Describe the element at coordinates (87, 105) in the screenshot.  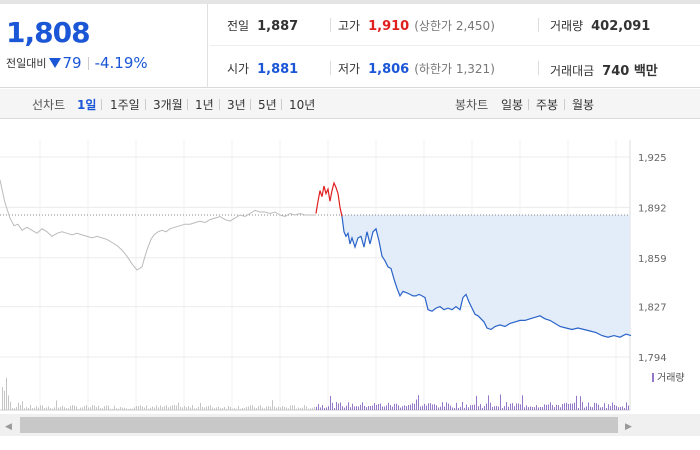
I see `period-1d: 1일` at that location.